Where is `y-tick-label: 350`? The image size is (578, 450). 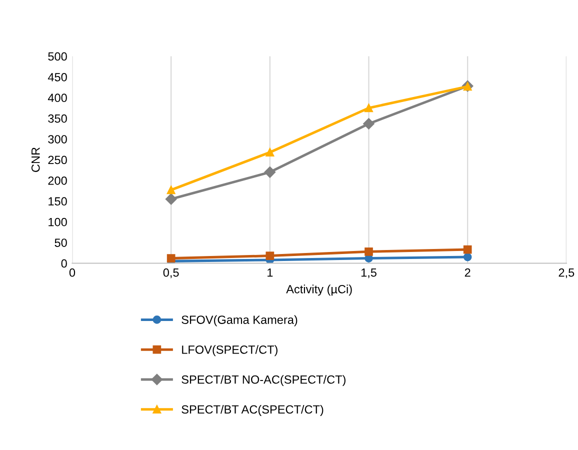 y-tick-label: 350 is located at coordinates (57, 118).